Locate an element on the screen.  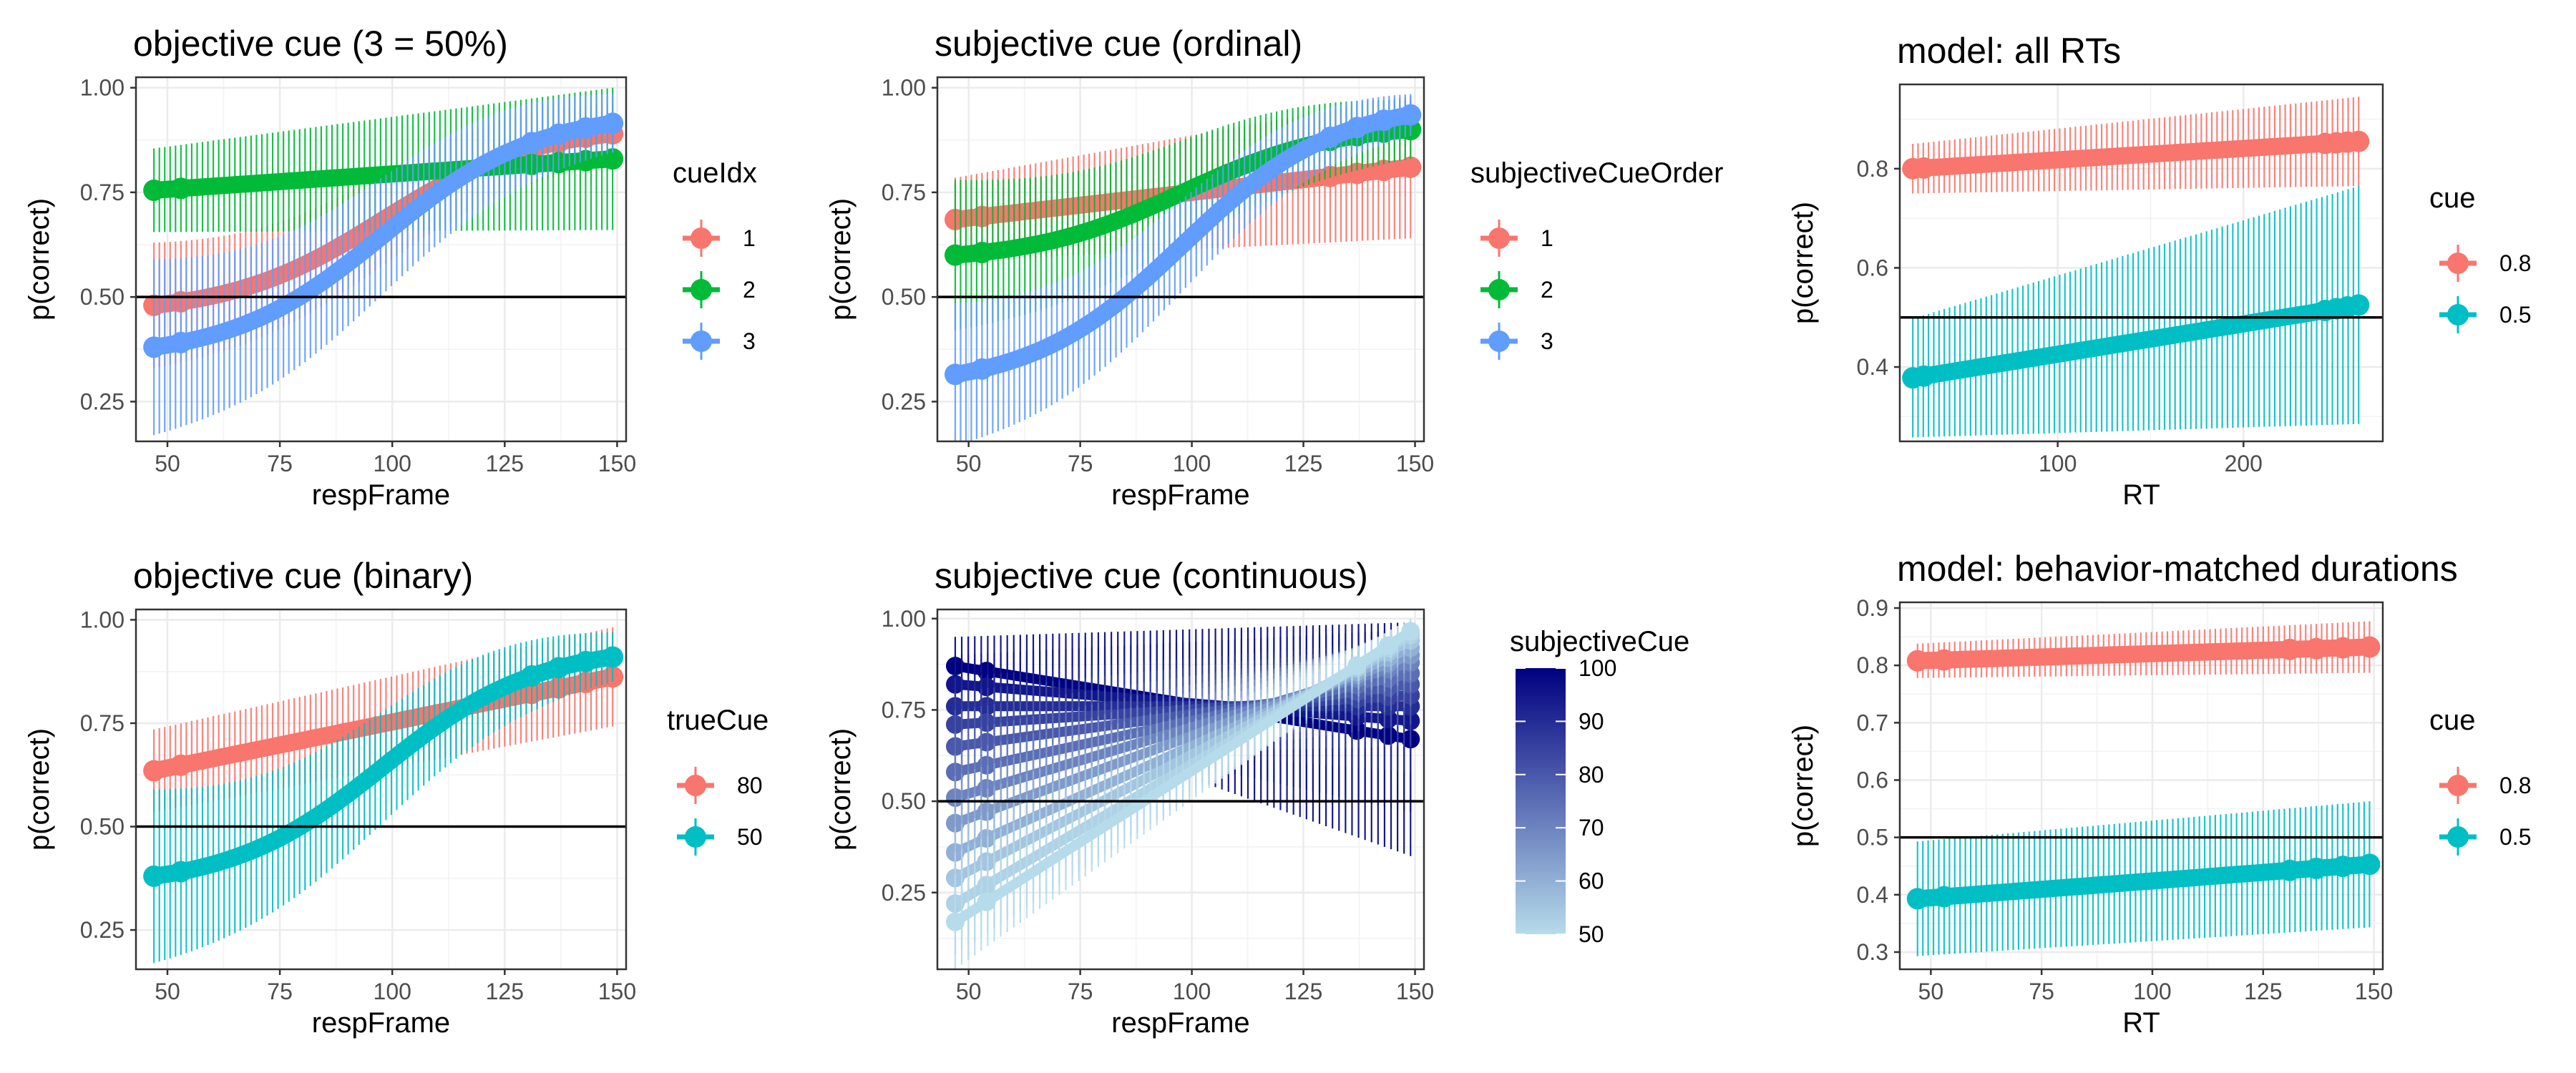
series-0.8 is located at coordinates (2143, 649).